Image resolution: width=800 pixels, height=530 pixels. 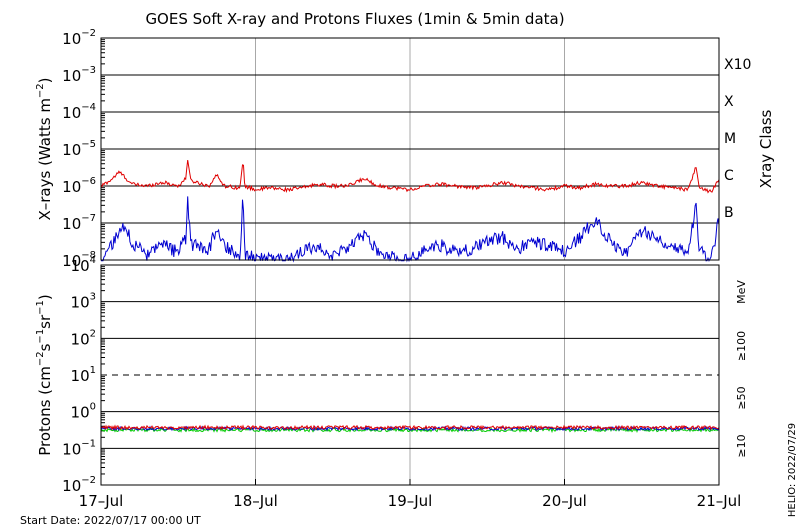 What do you see at coordinates (741, 445) in the screenshot?
I see `legend-ge10: ≥10` at bounding box center [741, 445].